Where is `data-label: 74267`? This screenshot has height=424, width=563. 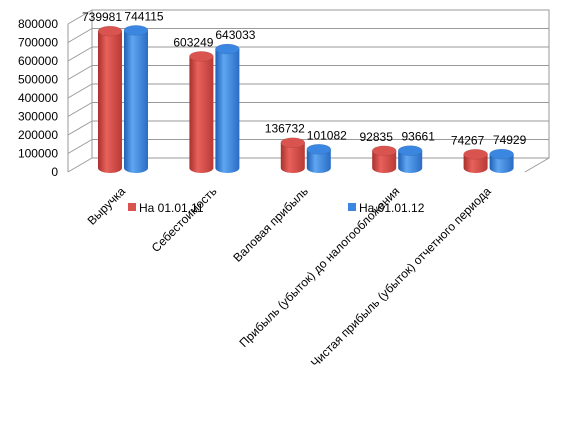 data-label: 74267 is located at coordinates (468, 140).